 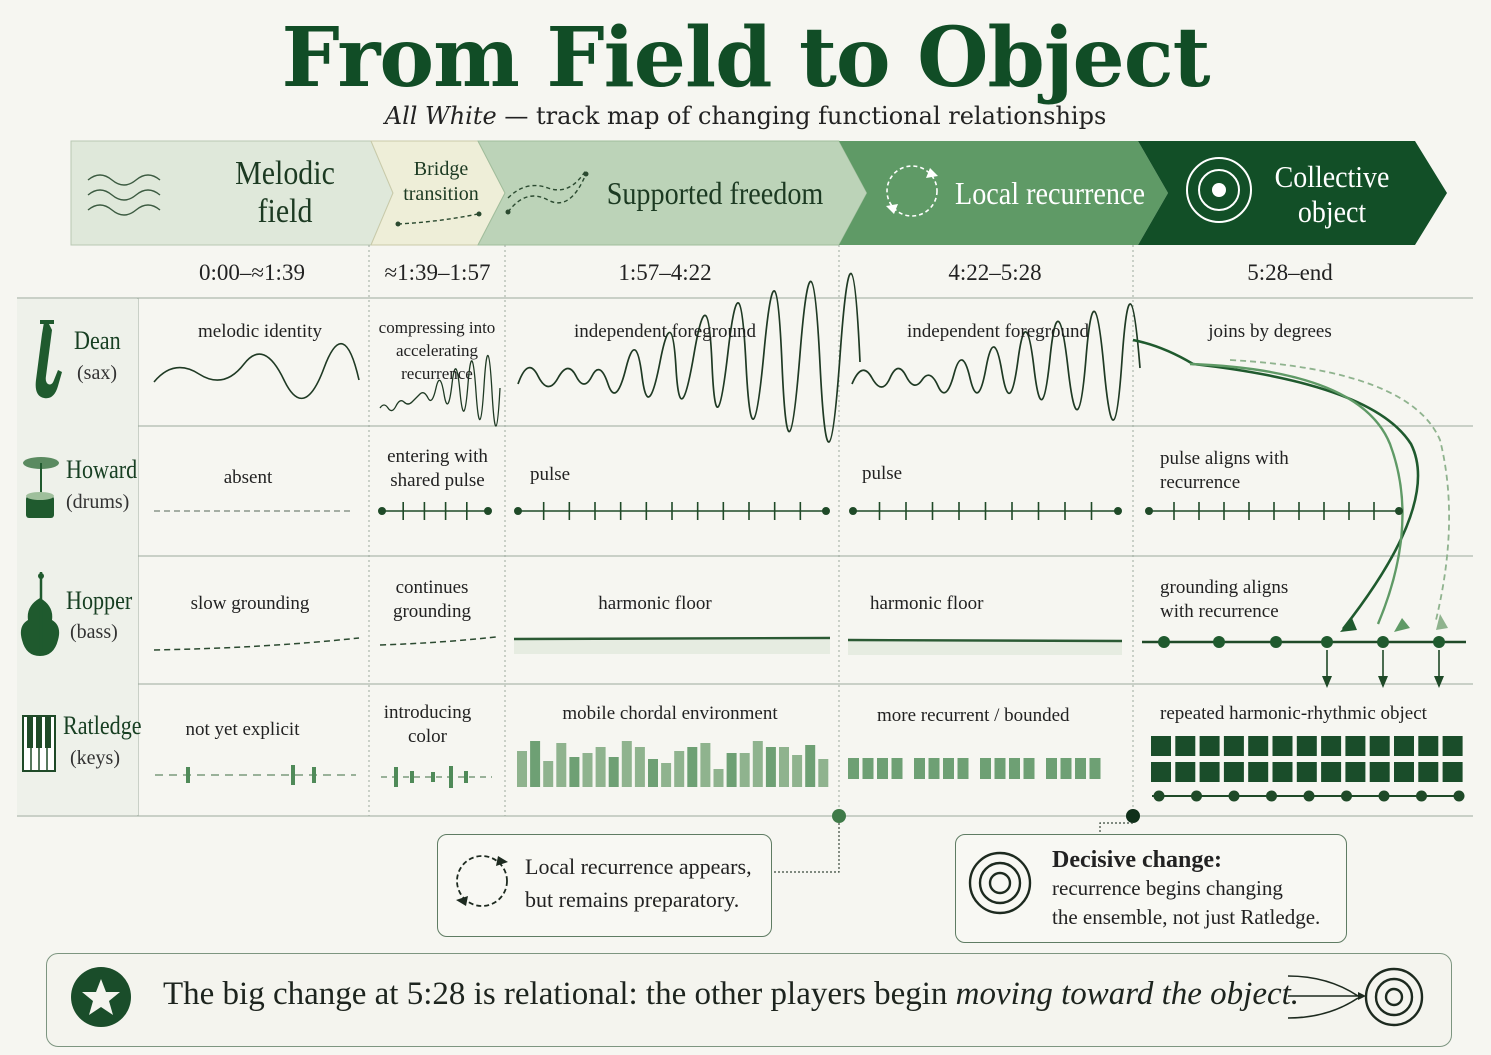 I want to click on note-decisive-line1: recurrence begins changing, so click(x=1167, y=888).